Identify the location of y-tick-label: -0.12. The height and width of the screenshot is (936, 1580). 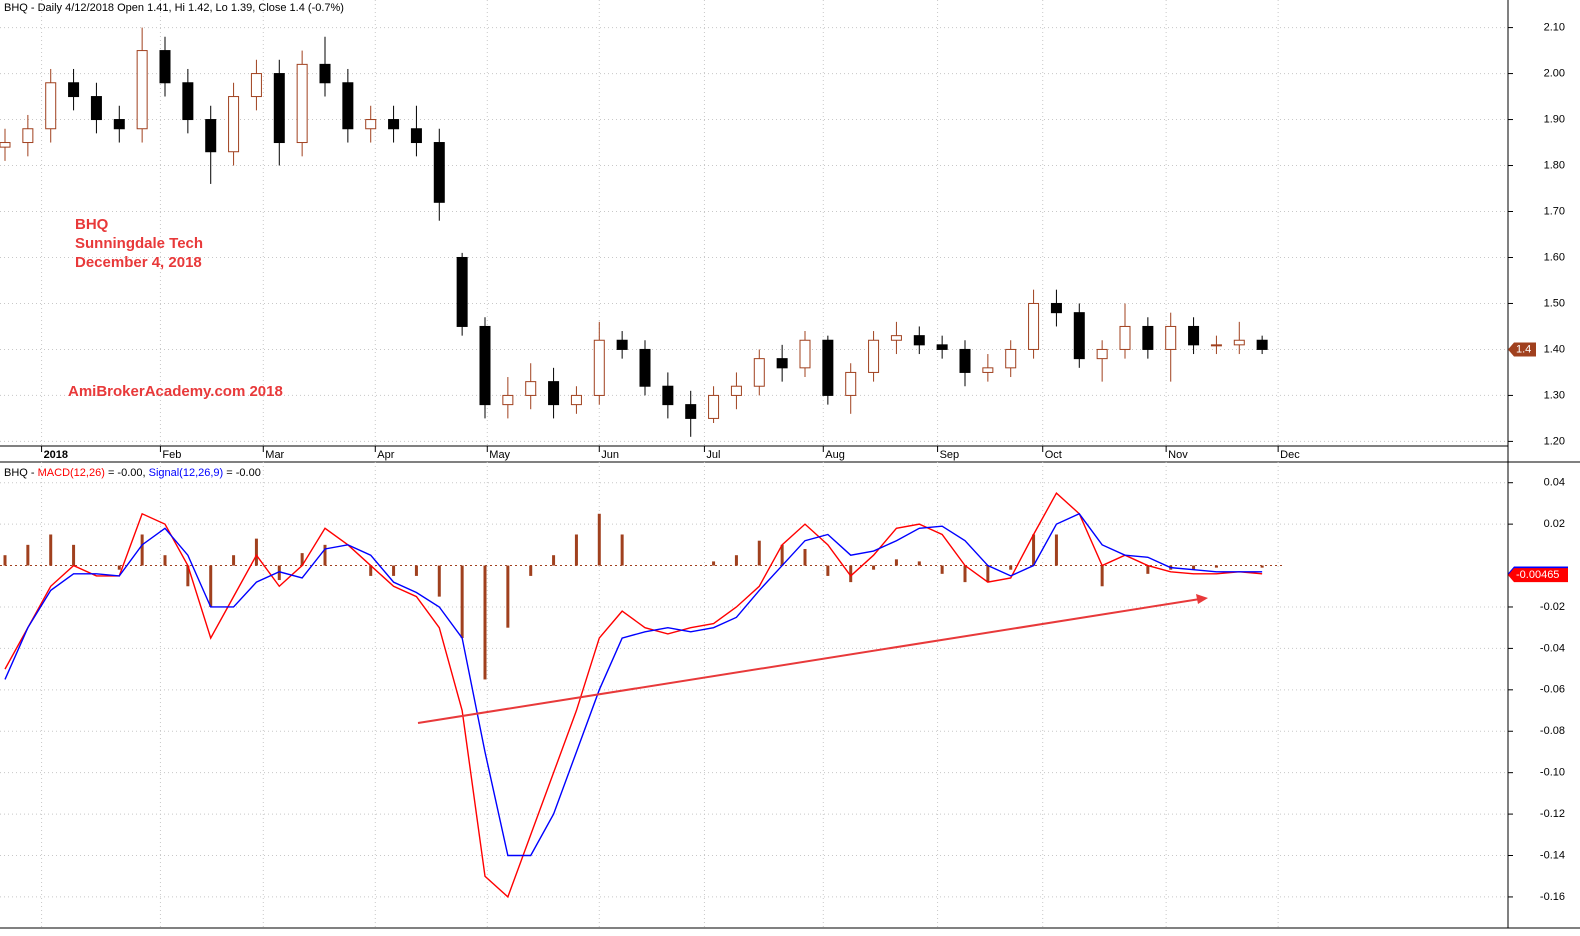
(1552, 814).